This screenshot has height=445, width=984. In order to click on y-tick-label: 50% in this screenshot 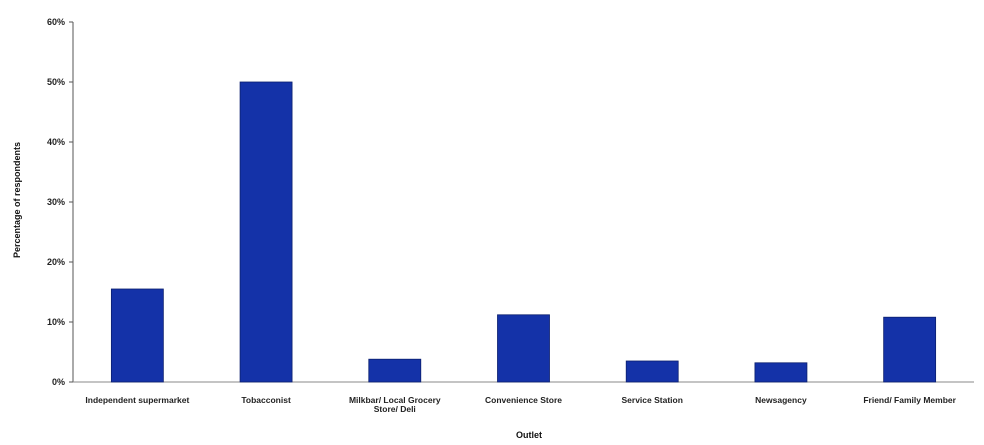, I will do `click(56, 82)`.